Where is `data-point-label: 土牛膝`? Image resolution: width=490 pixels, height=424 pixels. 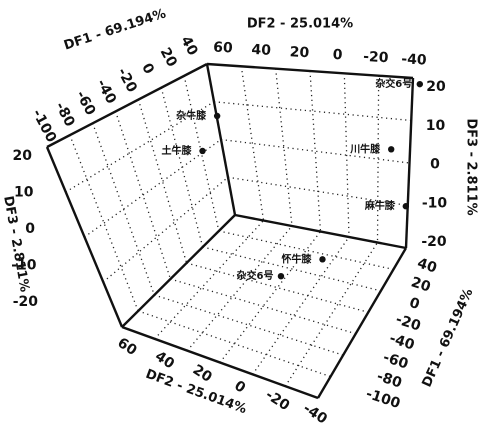 data-point-label: 土牛膝 is located at coordinates (177, 150).